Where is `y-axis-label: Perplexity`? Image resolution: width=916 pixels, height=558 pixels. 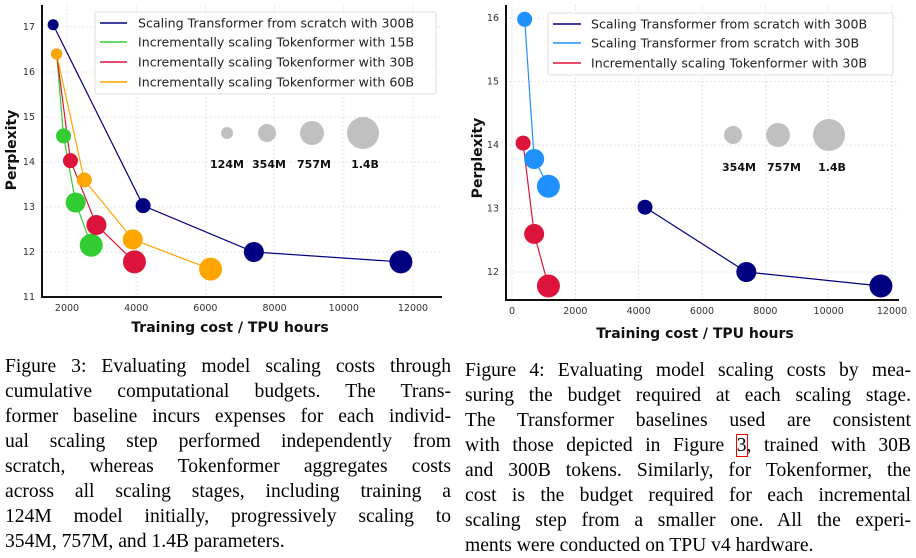
y-axis-label: Perplexity is located at coordinates (478, 158).